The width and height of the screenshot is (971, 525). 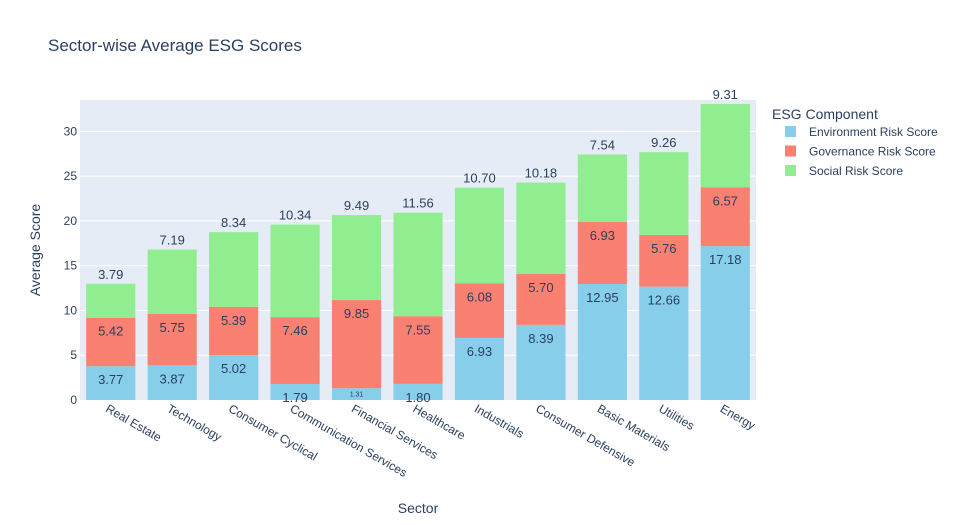 I want to click on bar-value-label: 5.02, so click(x=233, y=368).